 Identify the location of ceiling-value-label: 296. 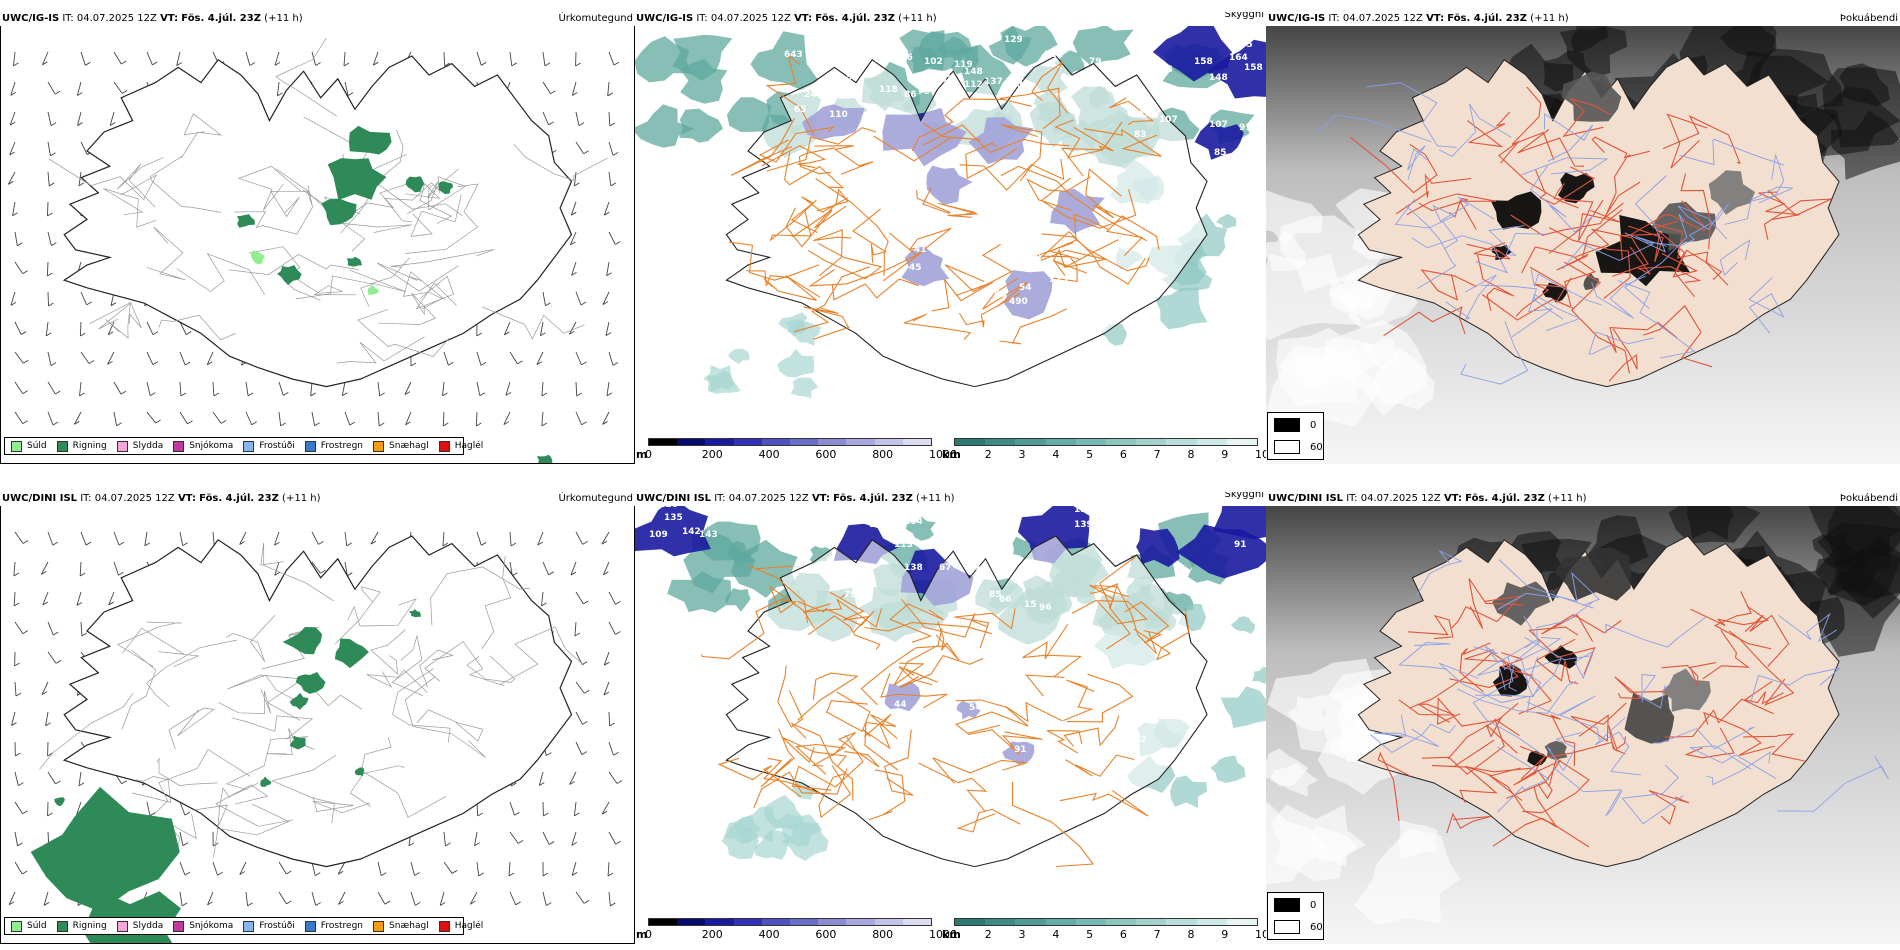
(843, 55).